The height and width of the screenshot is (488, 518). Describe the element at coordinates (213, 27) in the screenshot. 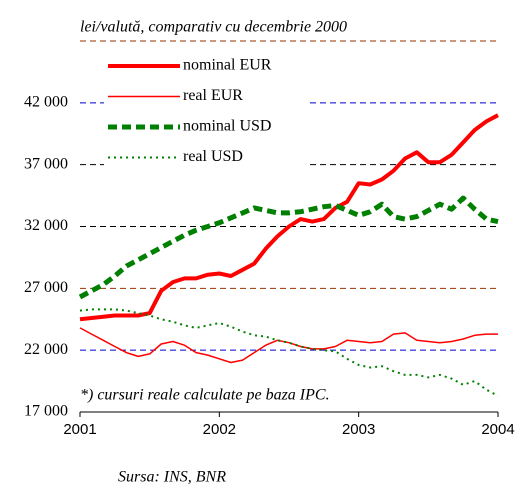

I see `chart-subtitle: lei/valută, comparativ cu decembrie 2000` at that location.